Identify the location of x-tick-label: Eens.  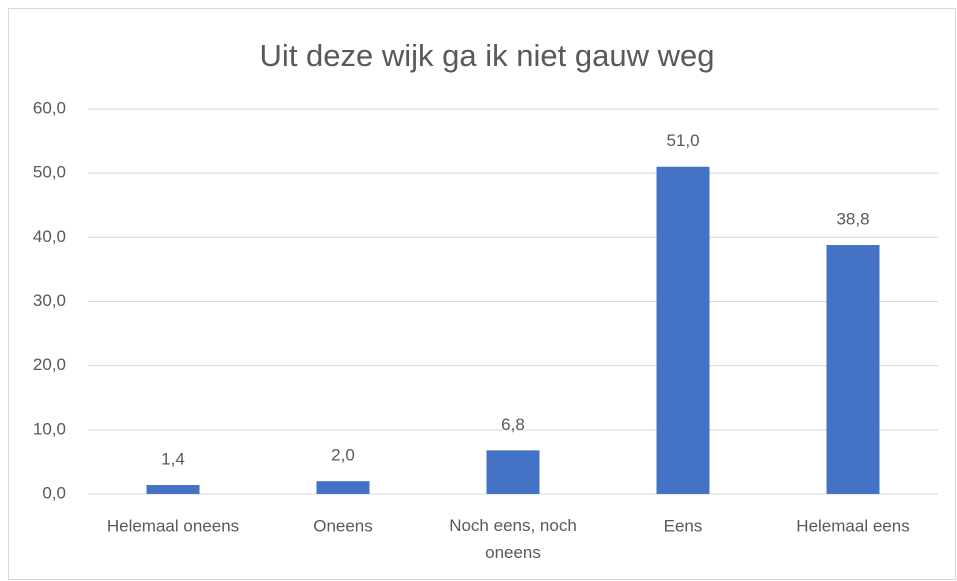
(683, 525).